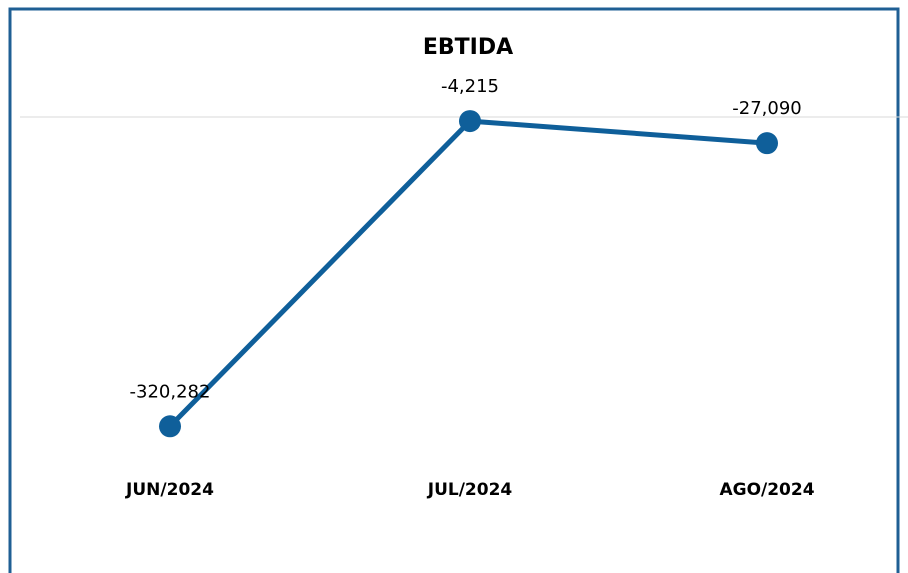 The width and height of the screenshot is (908, 573). What do you see at coordinates (169, 490) in the screenshot?
I see `x-tick-label: JUN/2024` at bounding box center [169, 490].